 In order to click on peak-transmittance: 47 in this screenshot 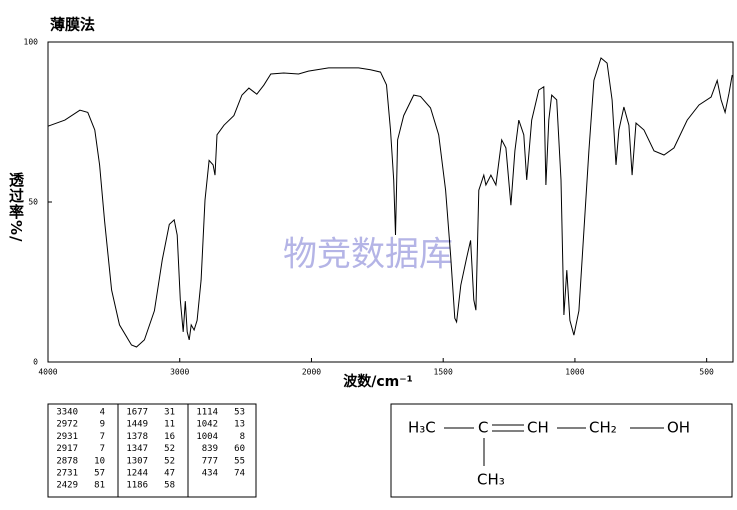, I will do `click(169, 474)`.